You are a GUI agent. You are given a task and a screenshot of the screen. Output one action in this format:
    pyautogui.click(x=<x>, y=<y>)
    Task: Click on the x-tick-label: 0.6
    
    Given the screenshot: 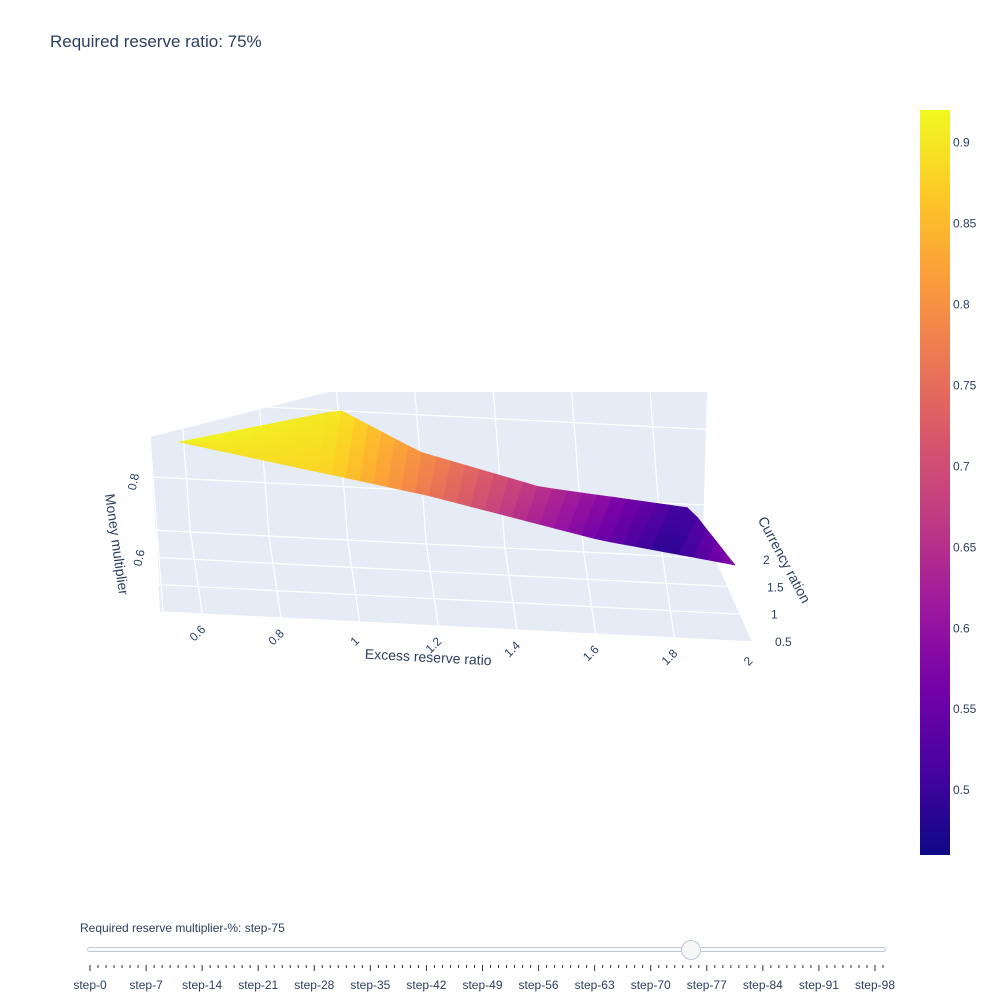 What is the action you would take?
    pyautogui.click(x=198, y=633)
    